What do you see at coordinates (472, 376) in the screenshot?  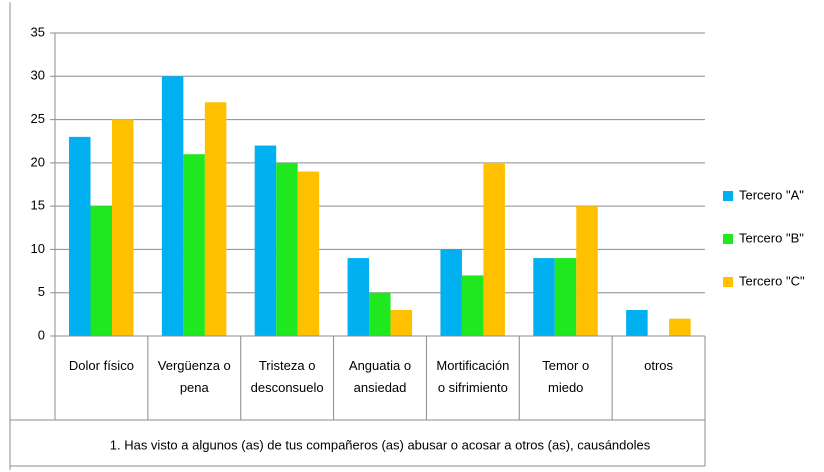 I see `x-tick-label: Mortificación o sifrimiento` at bounding box center [472, 376].